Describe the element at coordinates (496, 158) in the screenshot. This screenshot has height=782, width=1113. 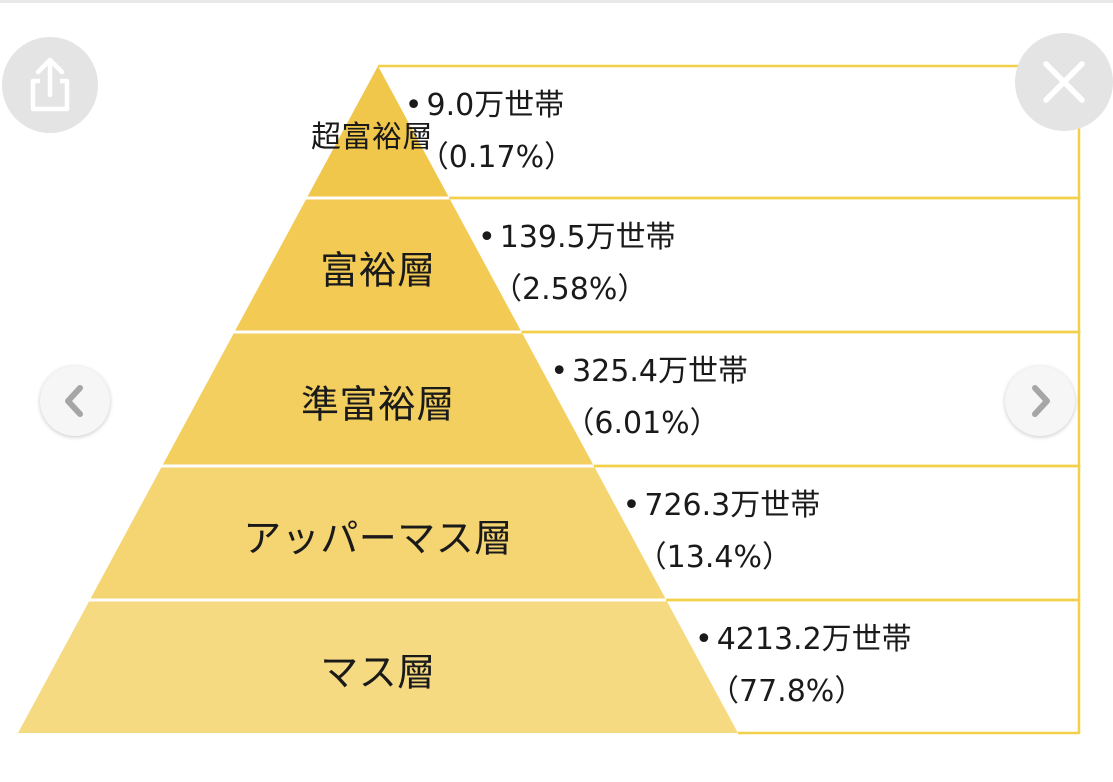
I see `household-percent: 0.17%` at that location.